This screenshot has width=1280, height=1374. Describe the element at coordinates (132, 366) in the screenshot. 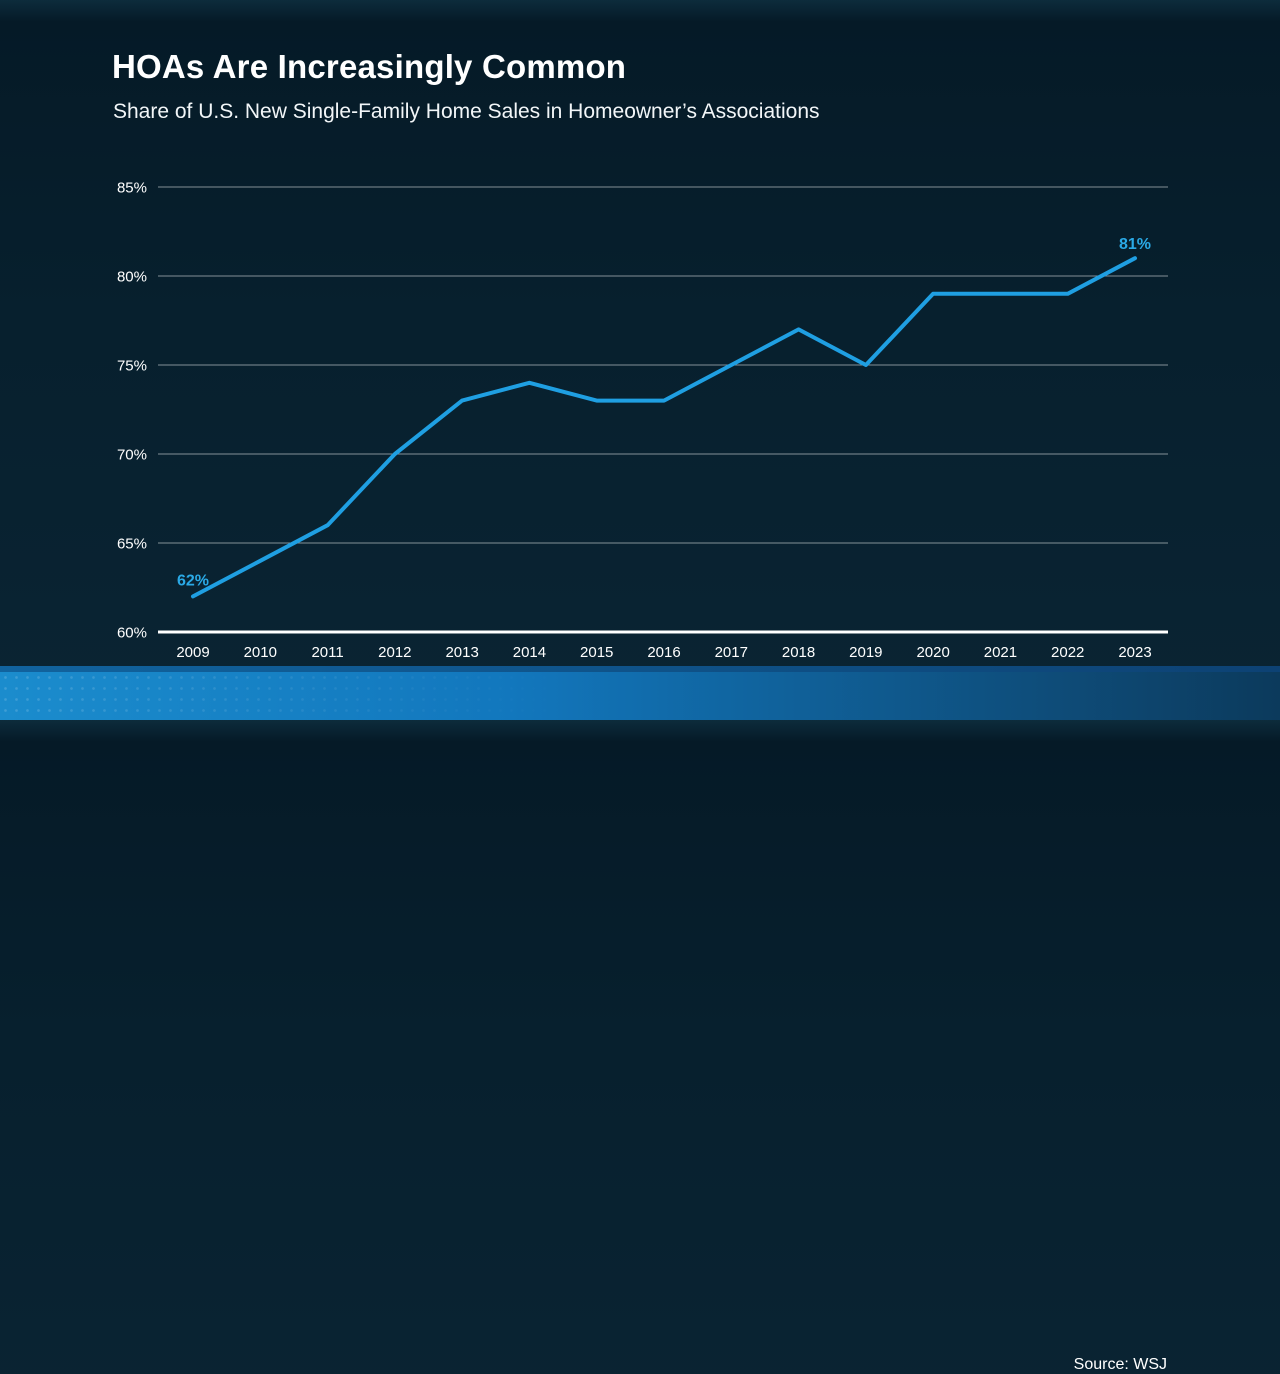

I see `y-tick-label: 75%` at that location.